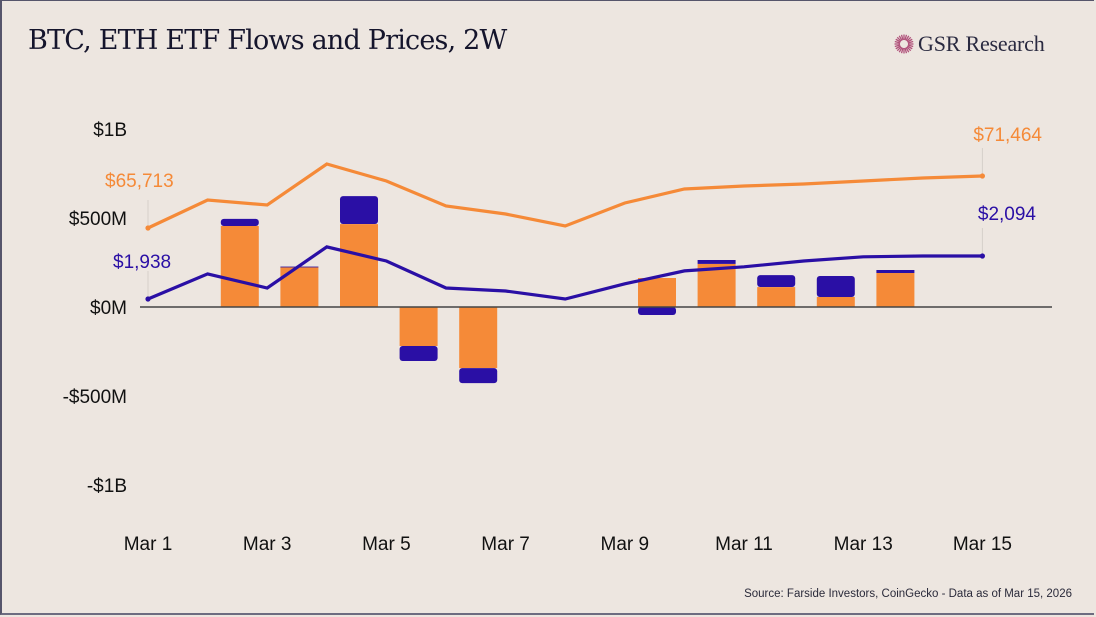 The height and width of the screenshot is (617, 1096). I want to click on x-tick-label: Mar 3, so click(267, 544).